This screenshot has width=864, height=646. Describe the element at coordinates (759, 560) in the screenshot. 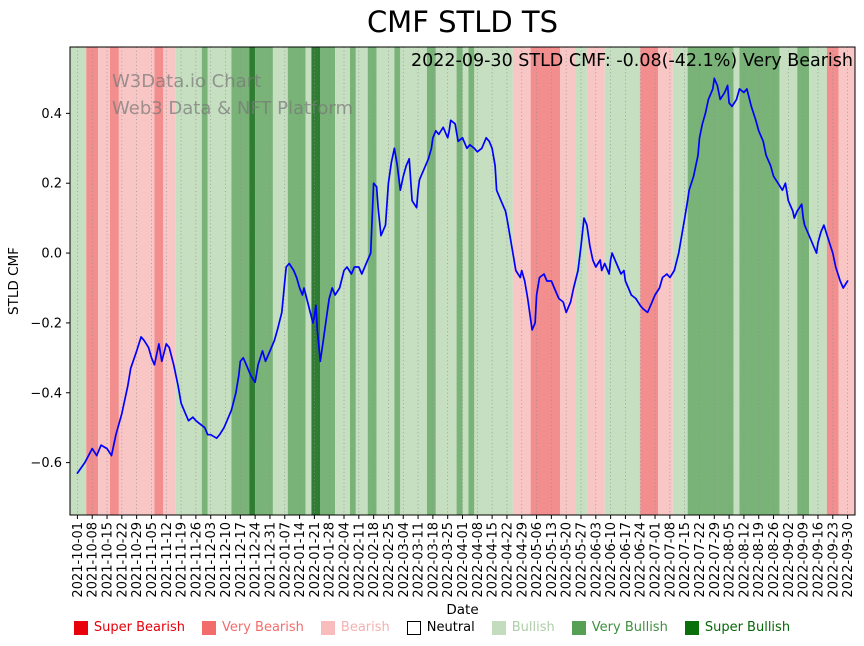

I see `x-tick-label: 2022-08-19` at that location.